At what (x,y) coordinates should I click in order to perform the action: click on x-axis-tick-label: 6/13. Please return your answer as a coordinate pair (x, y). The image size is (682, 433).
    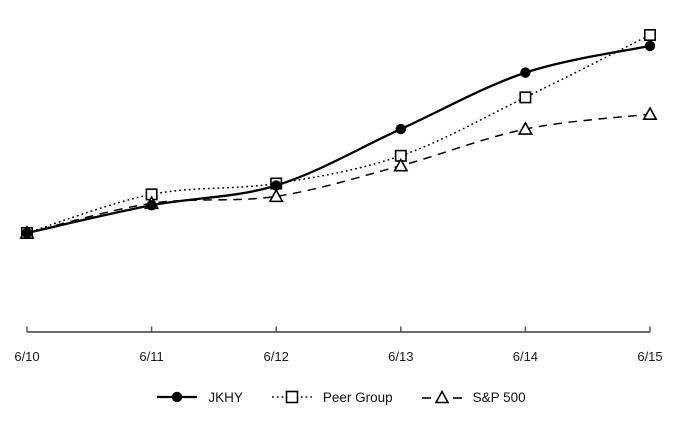
    Looking at the image, I should click on (400, 356).